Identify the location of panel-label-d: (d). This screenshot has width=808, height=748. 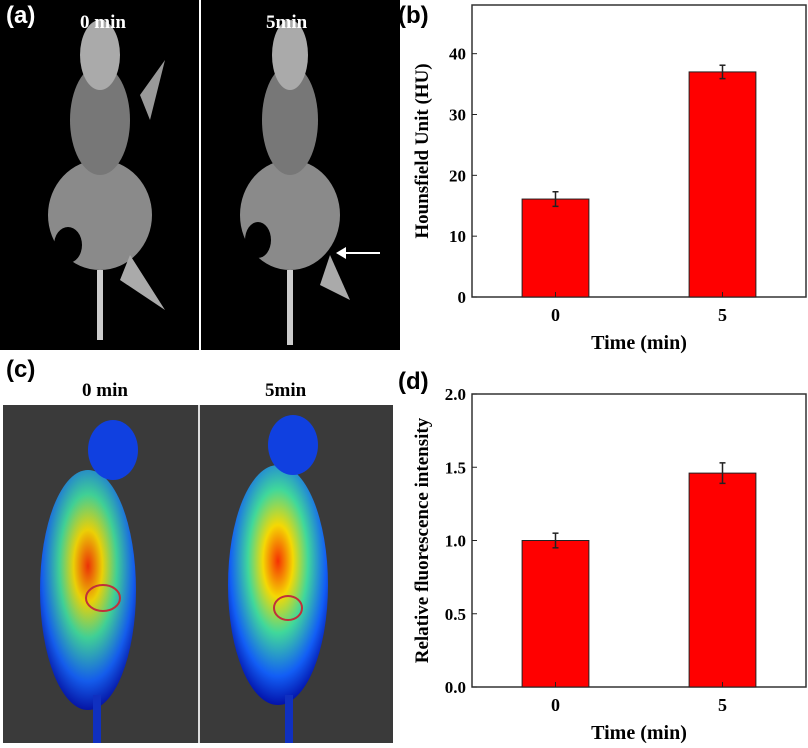
(413, 381).